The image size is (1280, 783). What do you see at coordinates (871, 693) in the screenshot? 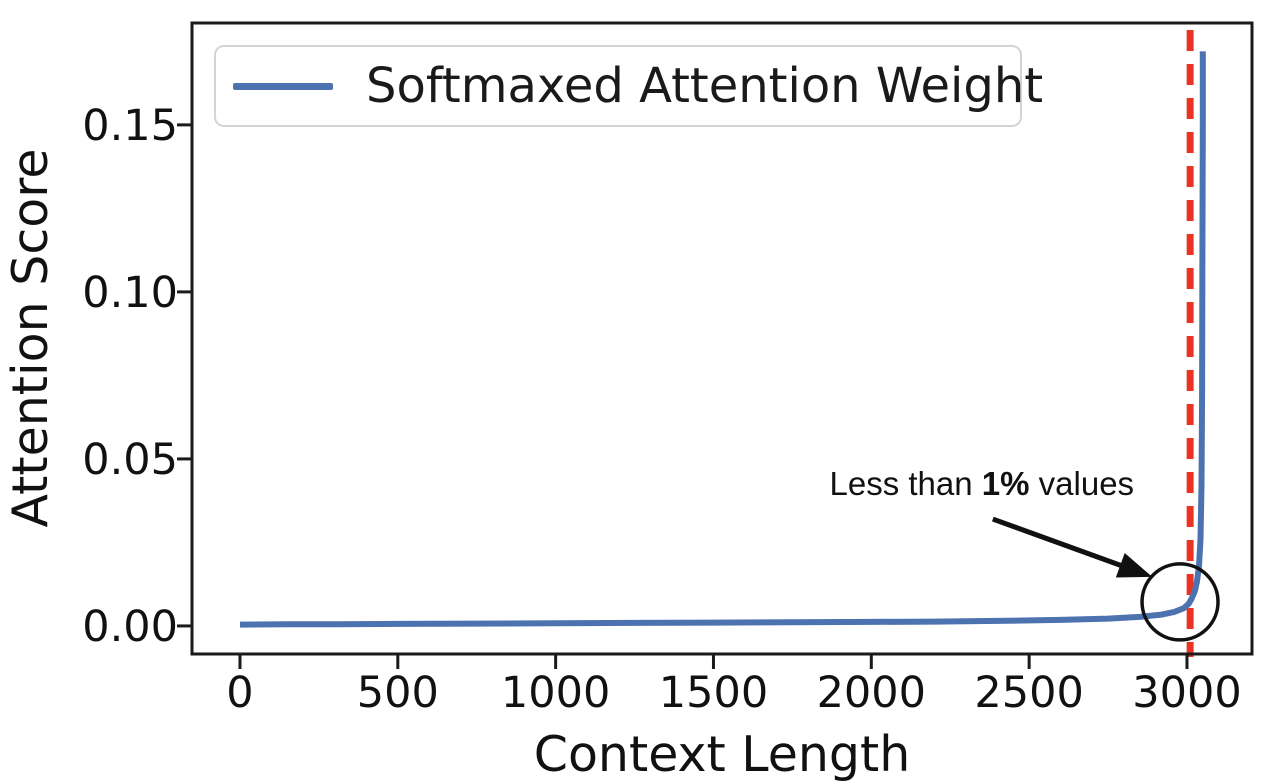
I see `x-tick-label: 2000` at bounding box center [871, 693].